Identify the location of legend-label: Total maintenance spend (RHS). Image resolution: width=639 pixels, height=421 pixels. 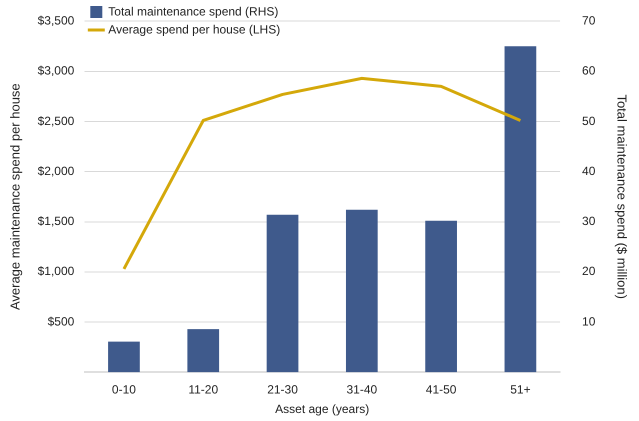
(193, 11).